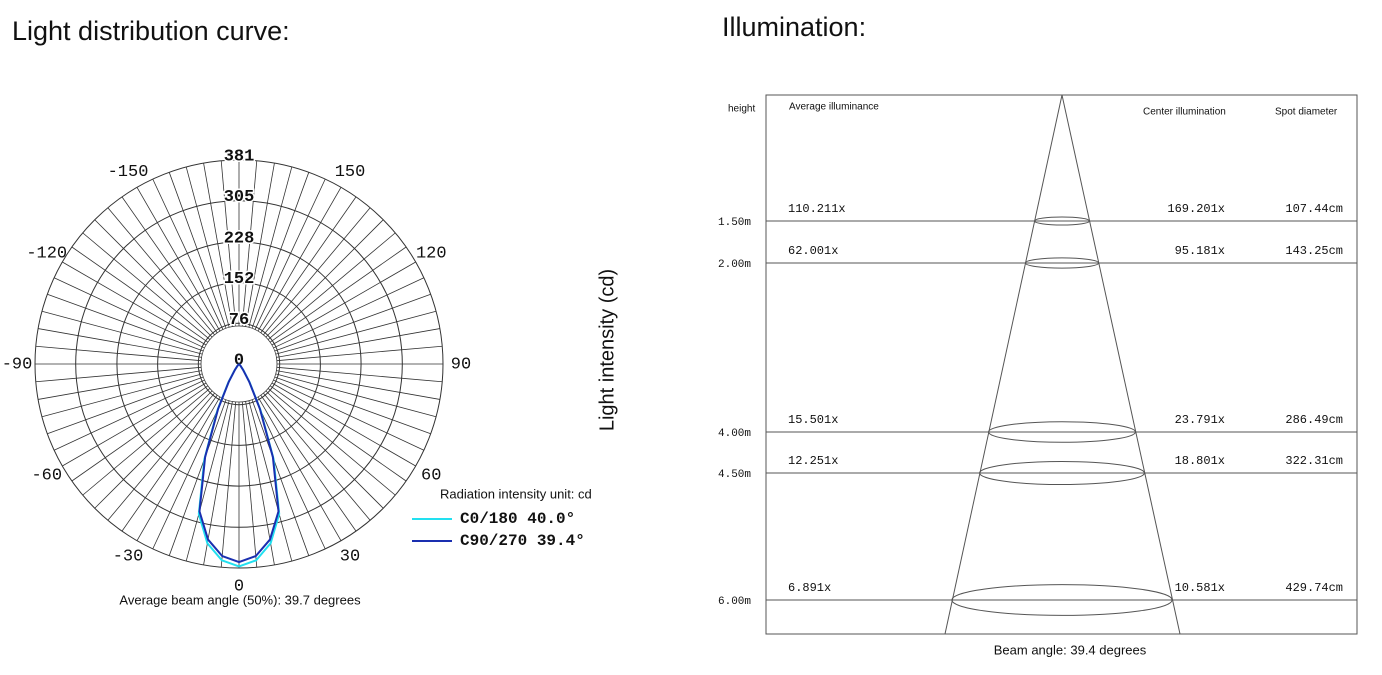 This screenshot has height=675, width=1382. What do you see at coordinates (17, 364) in the screenshot?
I see `angle-tick-label: -90` at bounding box center [17, 364].